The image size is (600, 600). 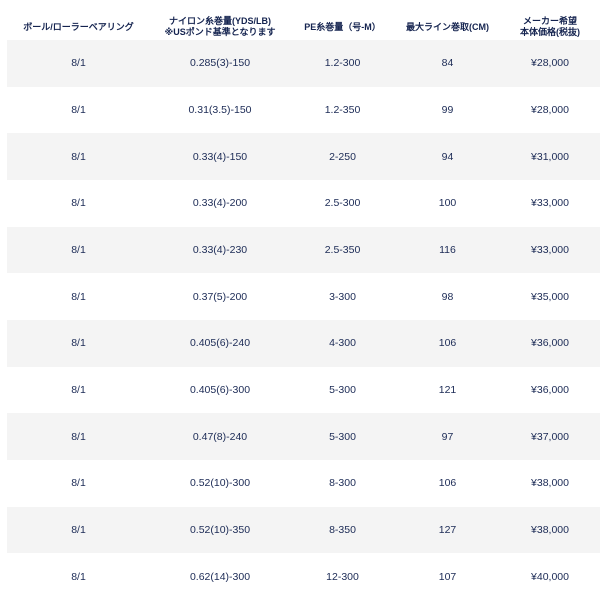 What do you see at coordinates (342, 156) in the screenshot?
I see `table-cell: 2-250` at bounding box center [342, 156].